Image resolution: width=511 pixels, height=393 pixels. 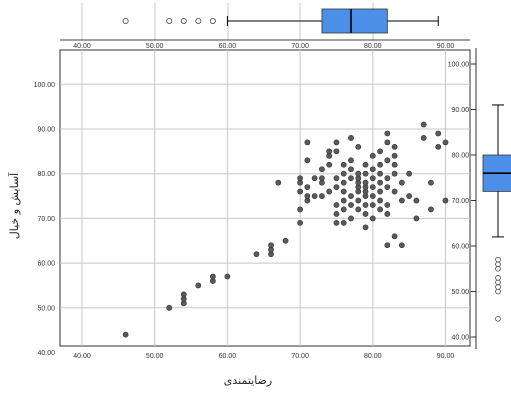 What do you see at coordinates (263, 356) in the screenshot?
I see `x-axis-ticks: 40.00 50.00 60.00 70.00 80.00 90.00` at bounding box center [263, 356].